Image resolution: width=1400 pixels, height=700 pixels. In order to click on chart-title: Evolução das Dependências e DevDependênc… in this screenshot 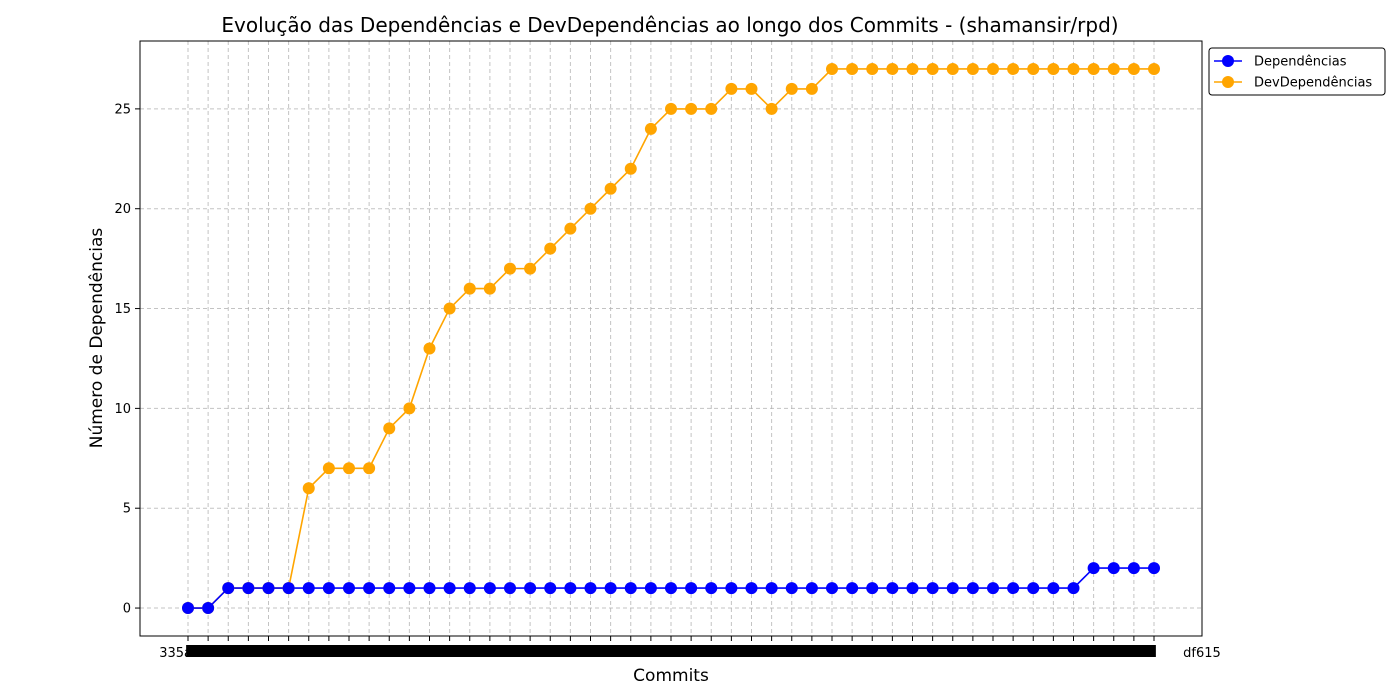, I will do `click(669, 25)`.